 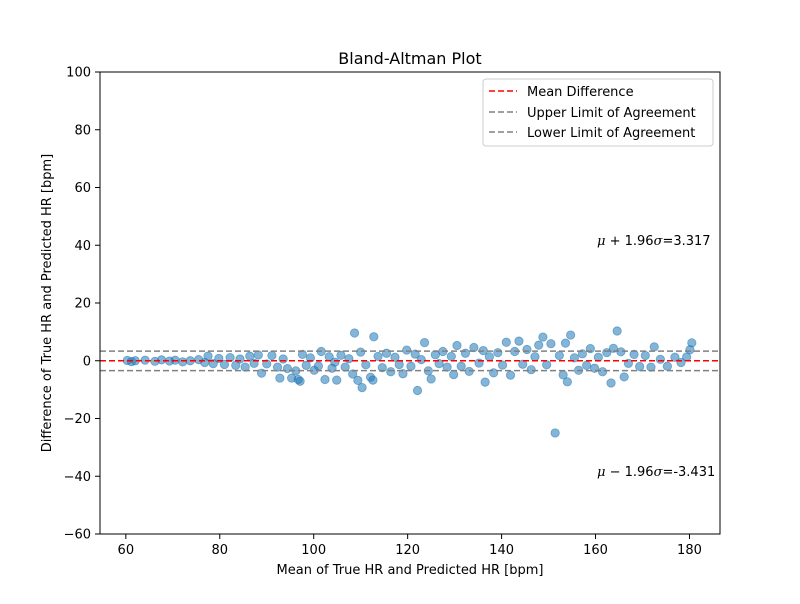 What do you see at coordinates (611, 113) in the screenshot?
I see `legend-label-upper-limit: Upper Limit of Agreement` at bounding box center [611, 113].